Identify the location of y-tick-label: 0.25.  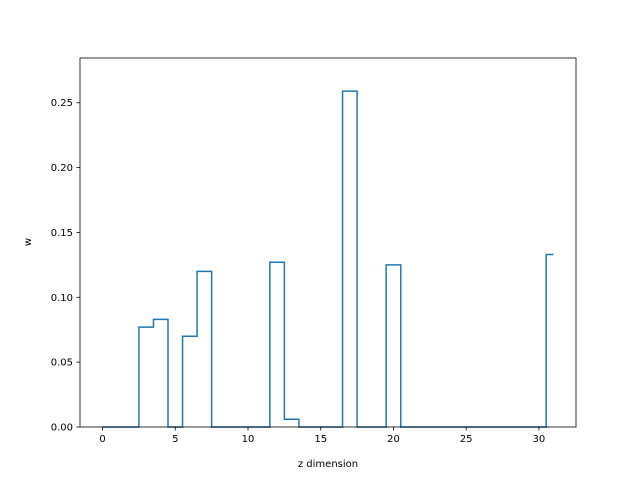
(62, 103).